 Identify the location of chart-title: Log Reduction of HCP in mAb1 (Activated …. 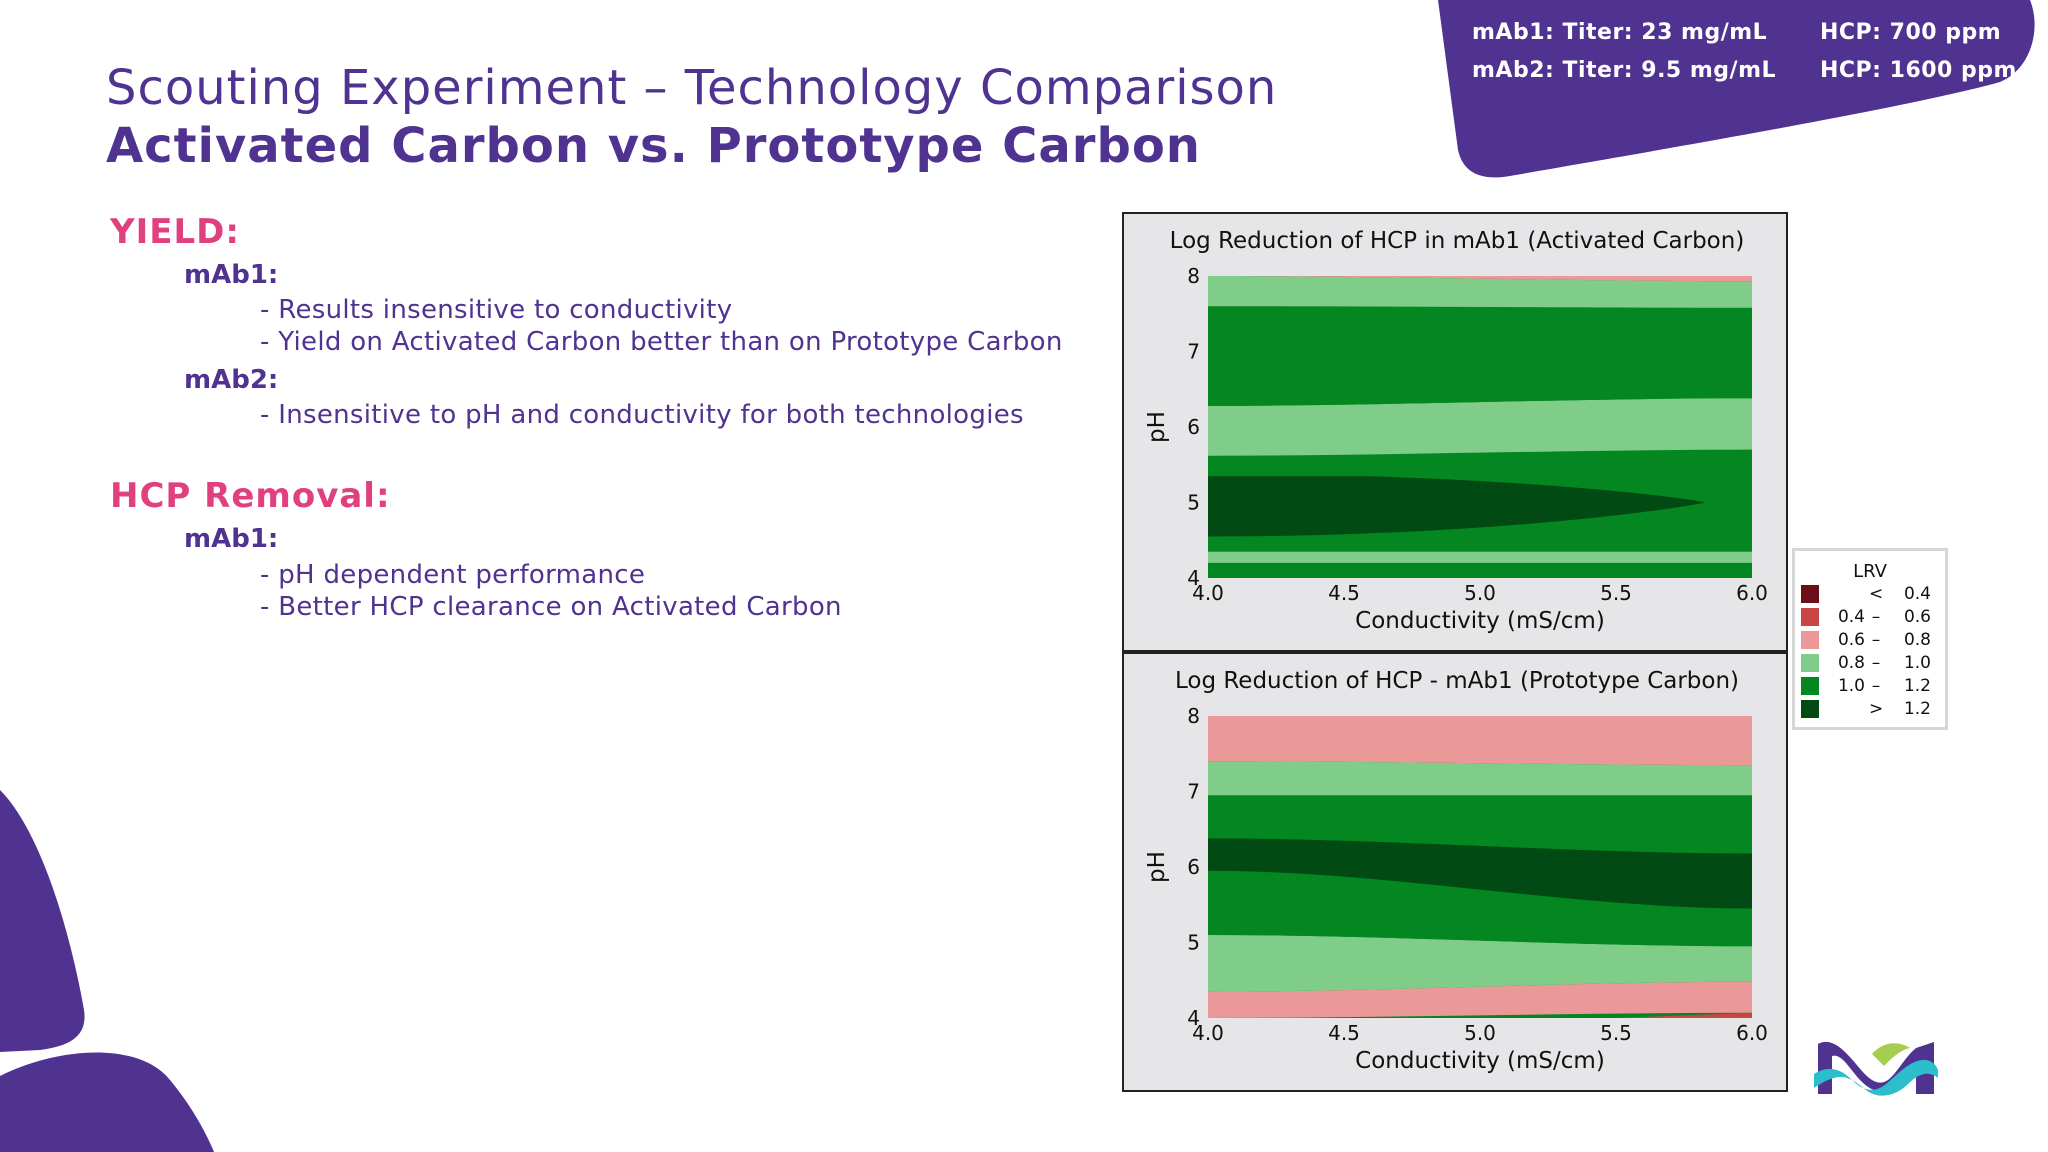
(1457, 241).